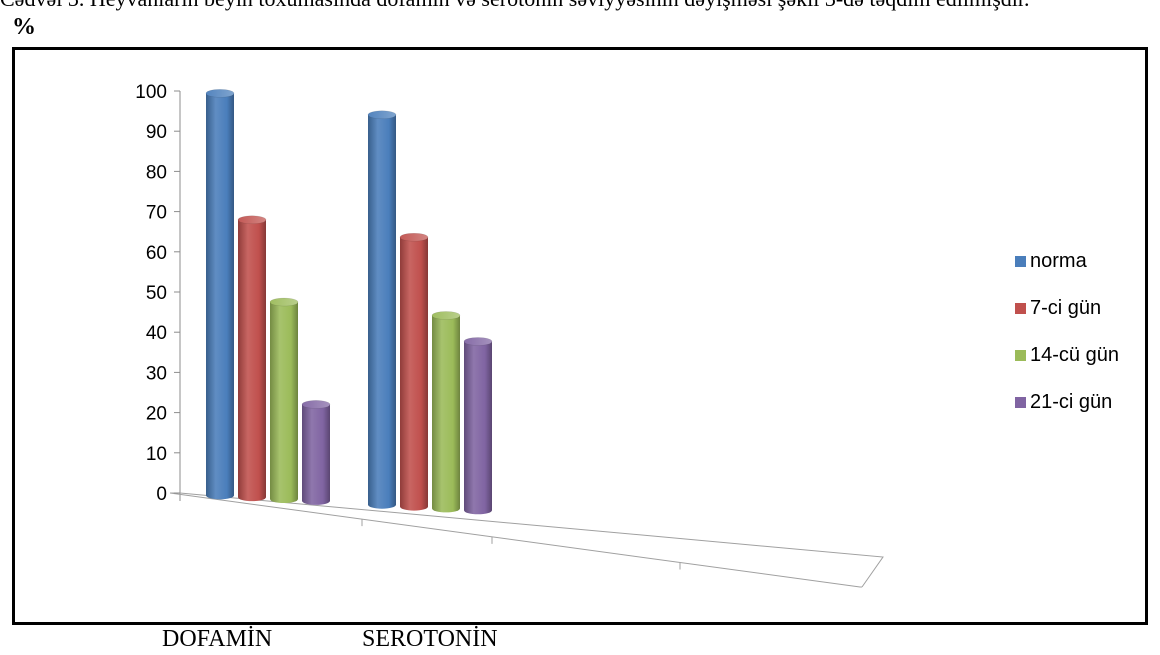 The height and width of the screenshot is (655, 1160). I want to click on legend-label: 14-cü gün, so click(1074, 355).